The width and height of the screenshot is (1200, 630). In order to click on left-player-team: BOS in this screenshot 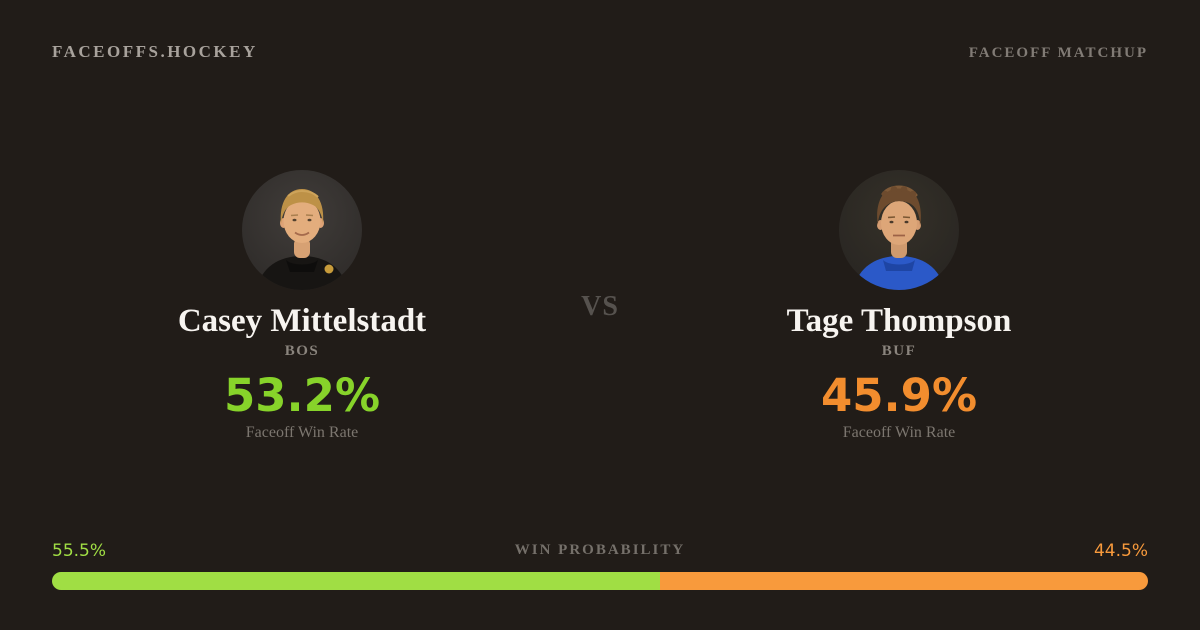, I will do `click(302, 351)`.